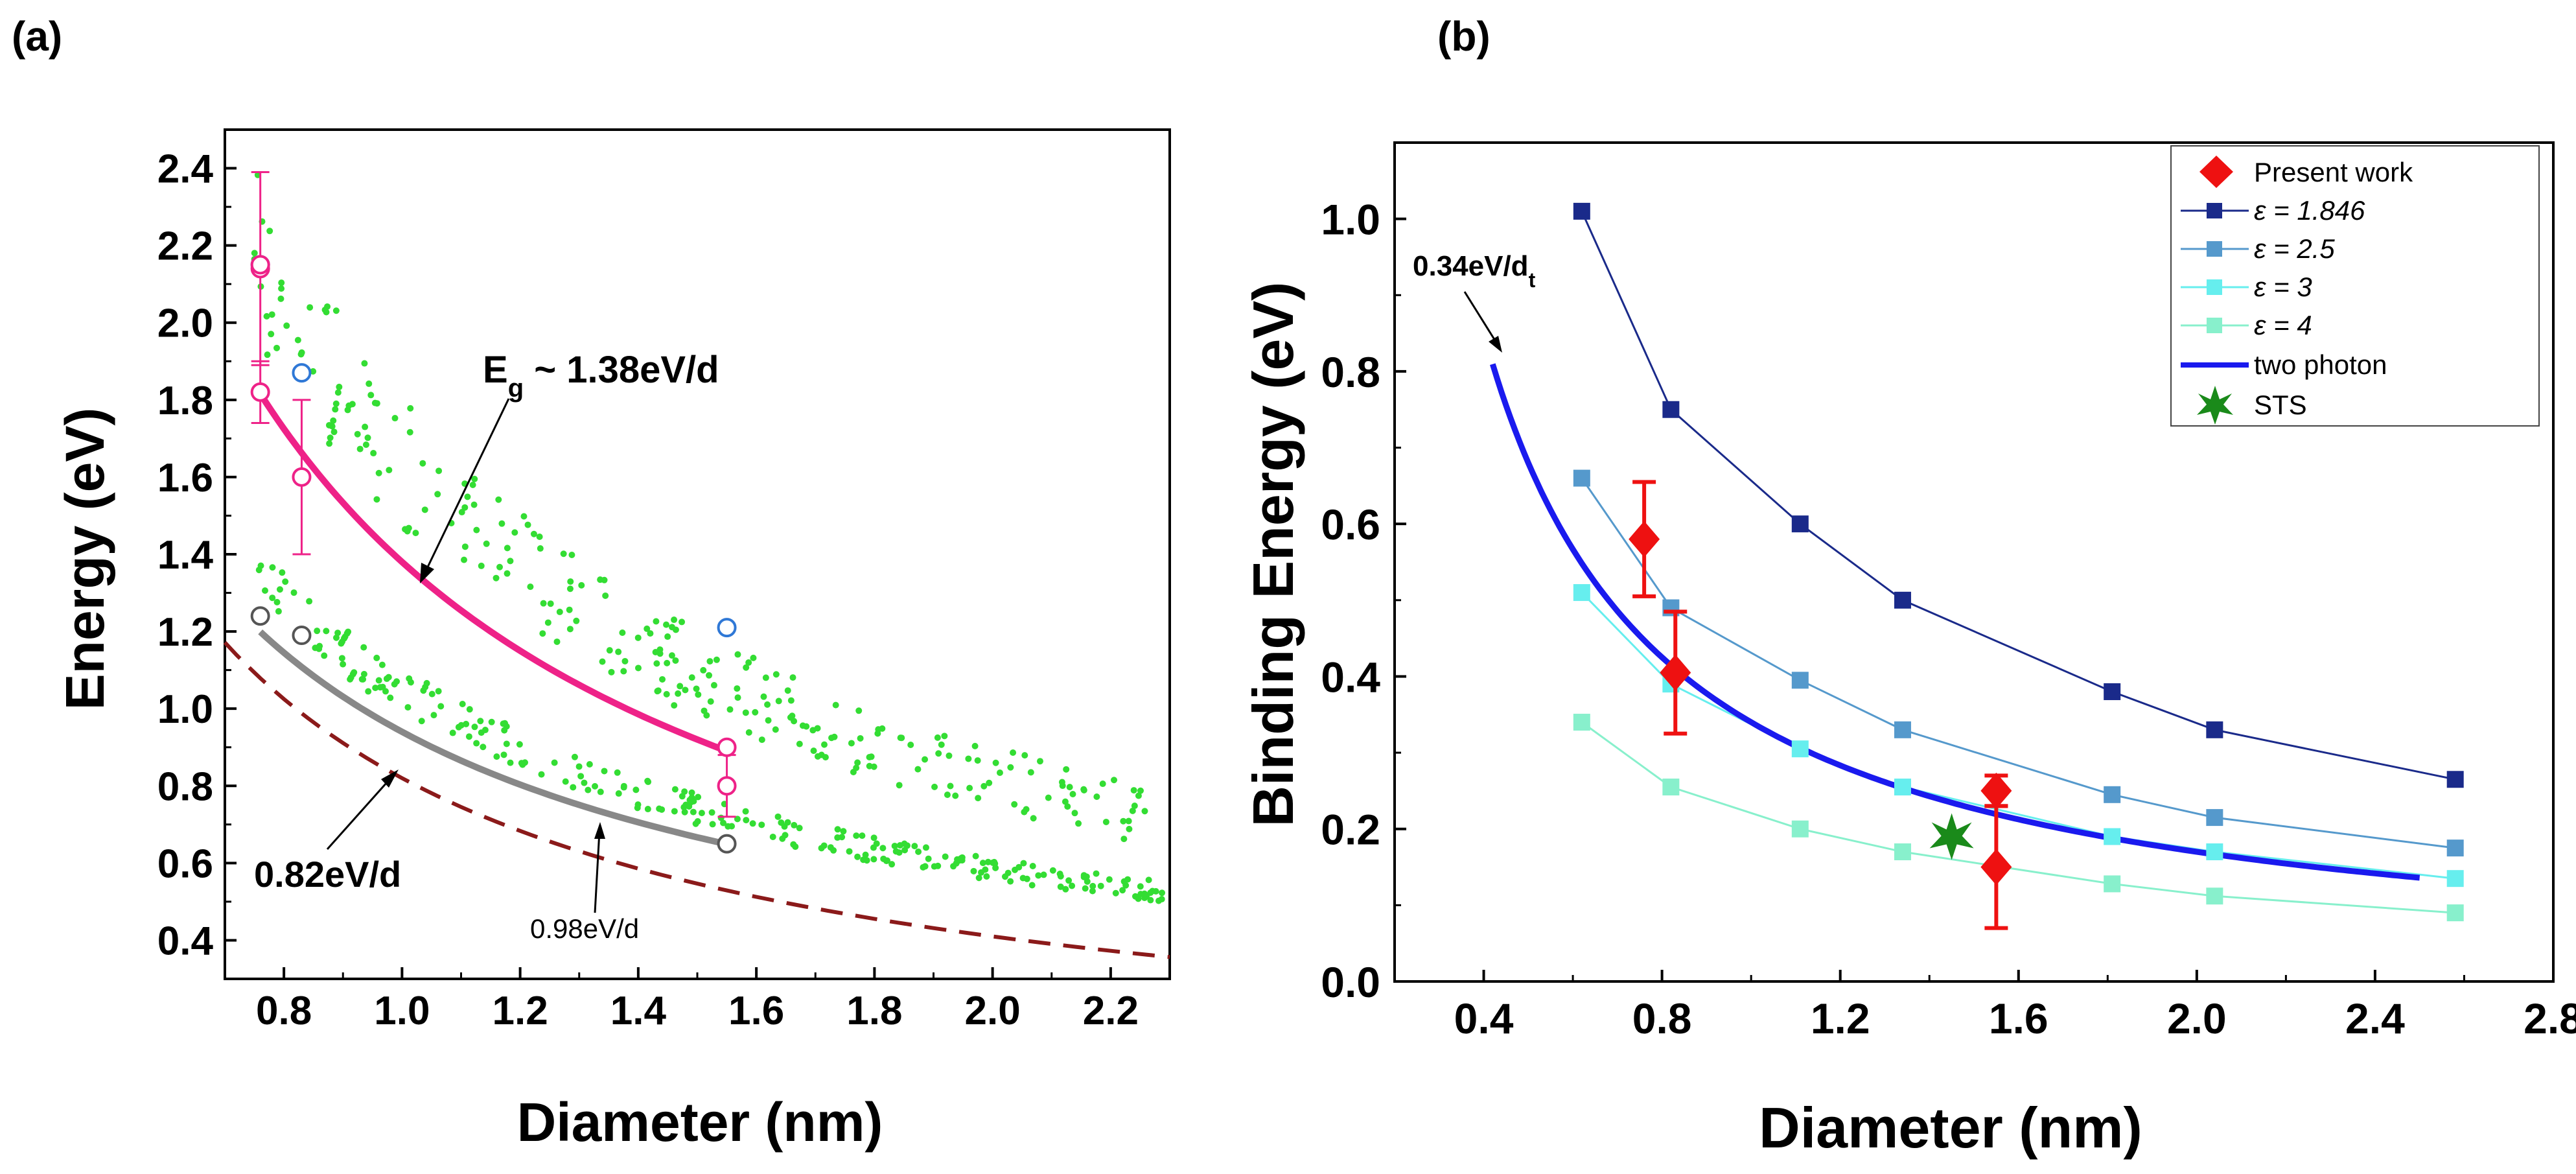  I want to click on a-y-tick-label: 1.8, so click(185, 401).